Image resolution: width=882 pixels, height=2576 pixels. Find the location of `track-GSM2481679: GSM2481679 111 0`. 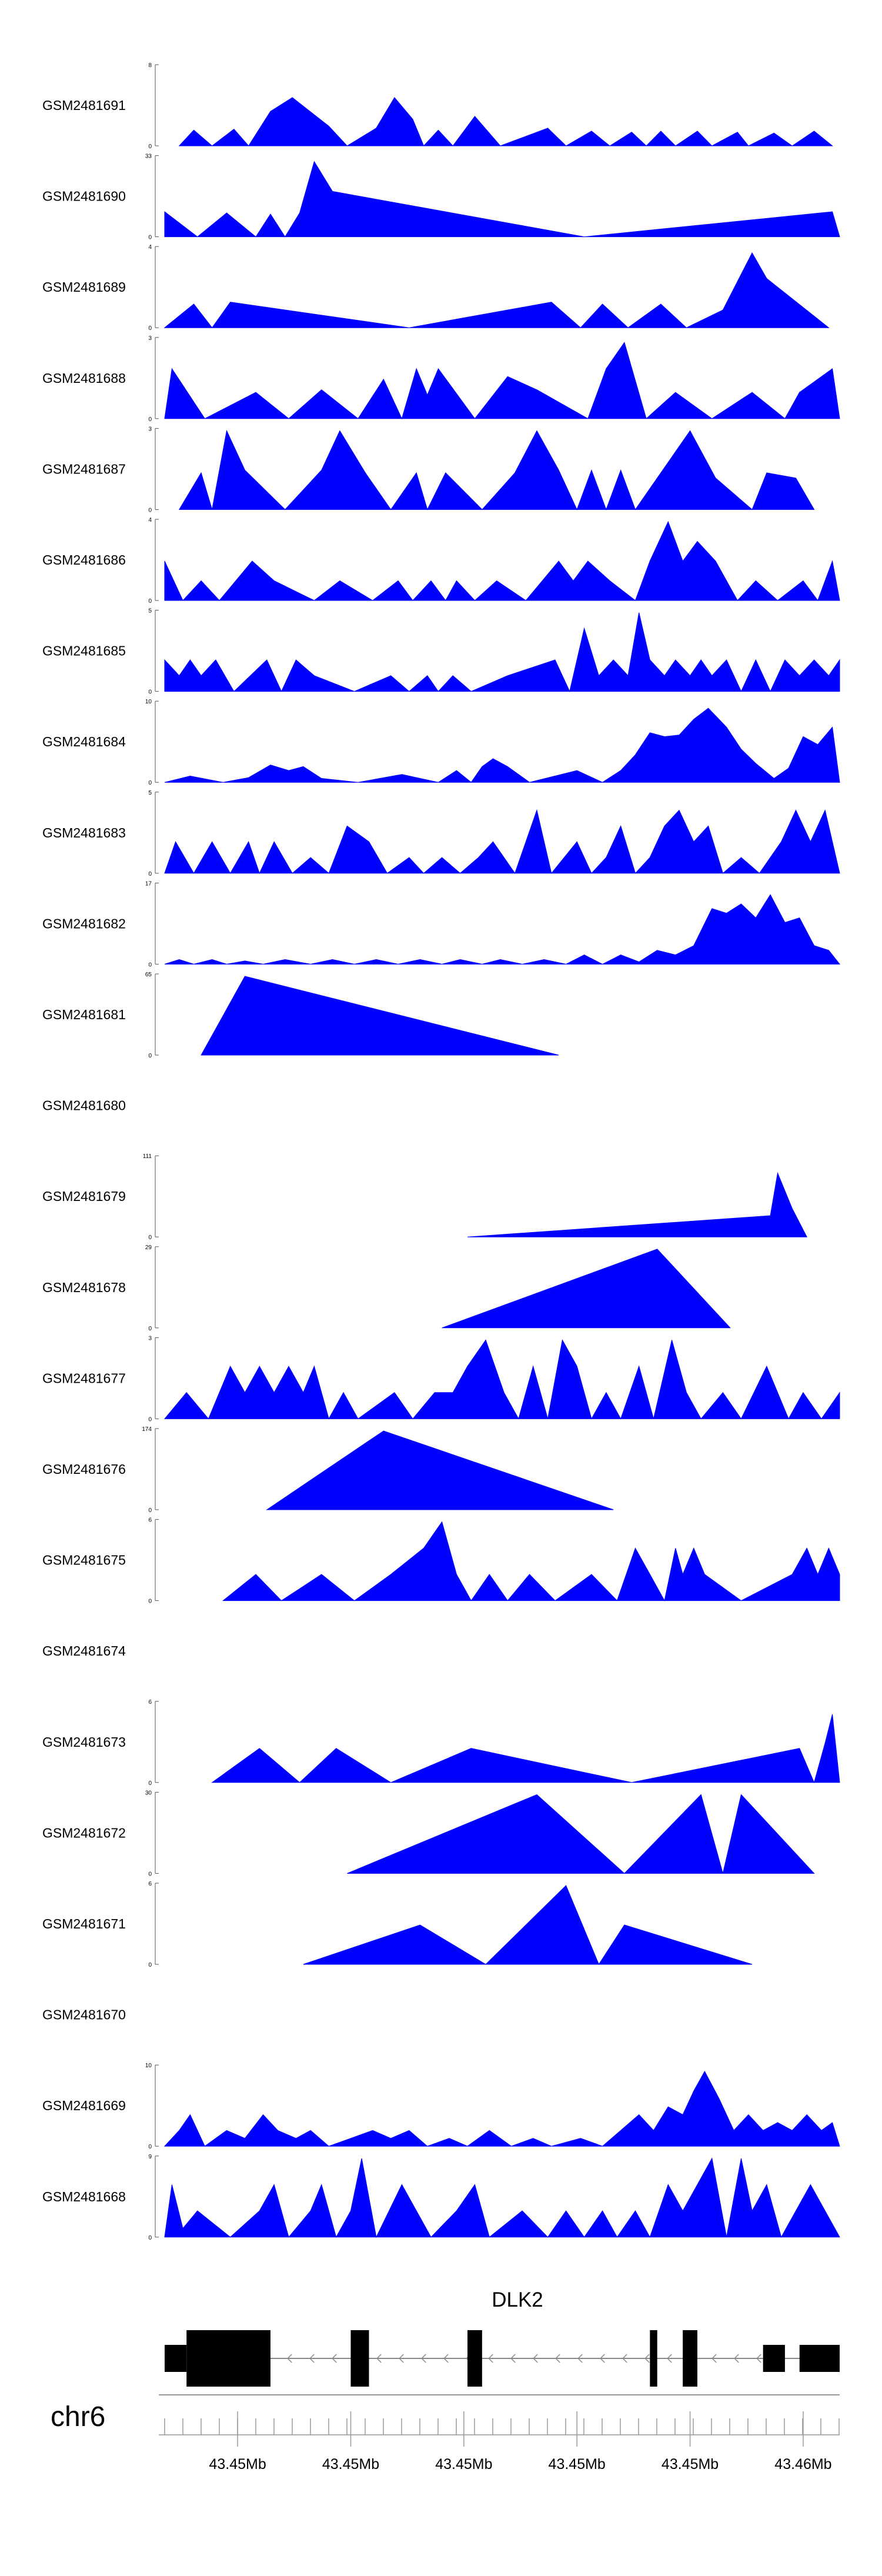

track-GSM2481679: GSM2481679 111 0 is located at coordinates (425, 1197).